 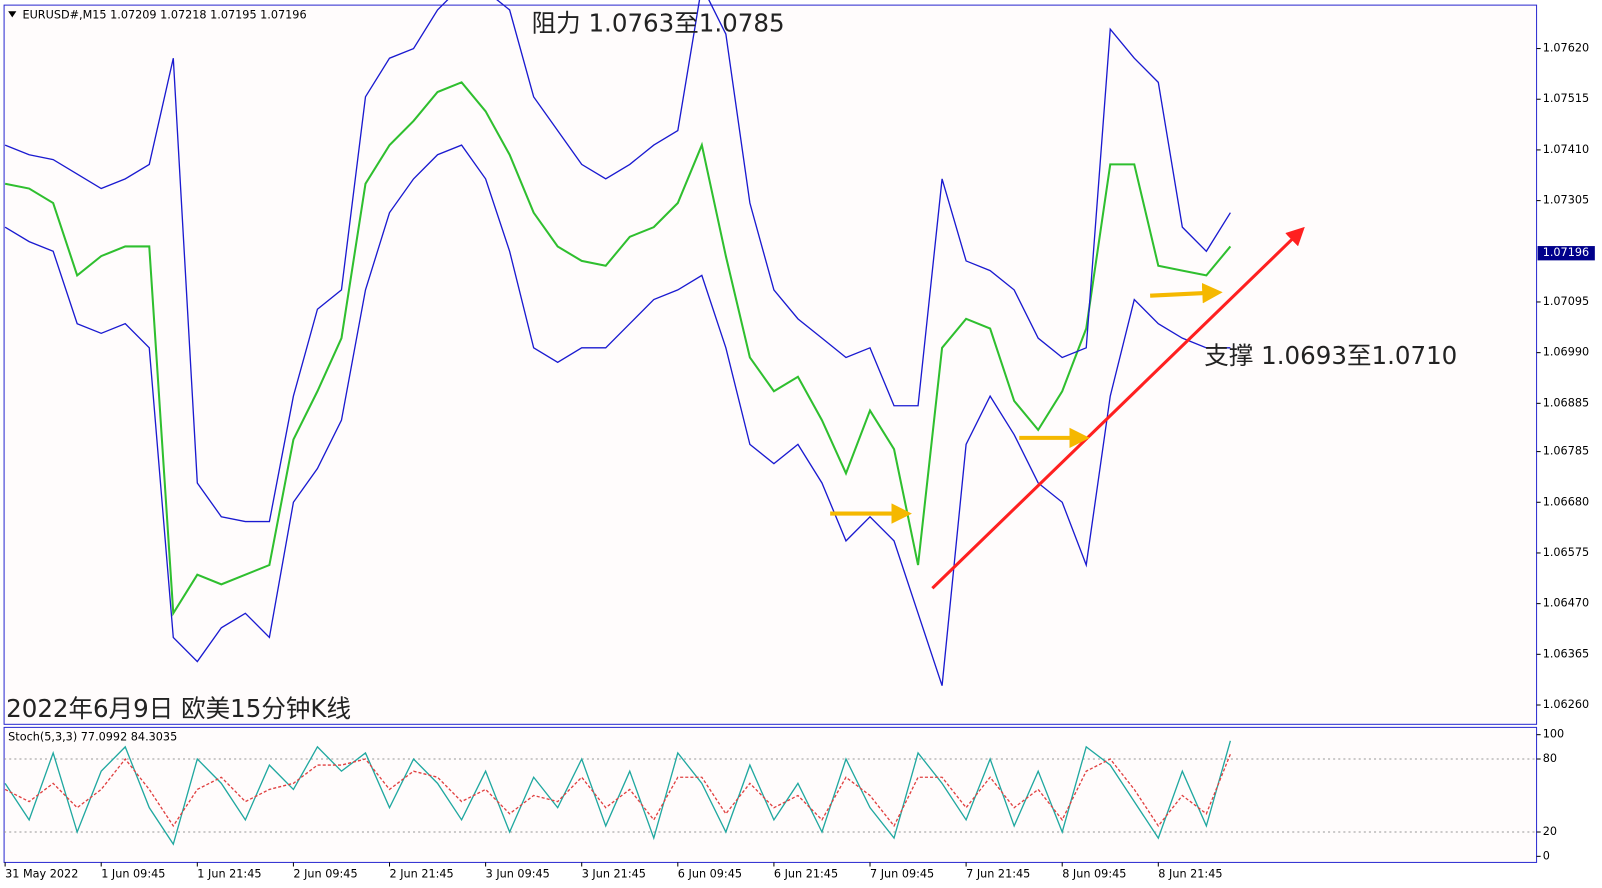 What do you see at coordinates (1566, 552) in the screenshot?
I see `y-tick-label: 1.06575` at bounding box center [1566, 552].